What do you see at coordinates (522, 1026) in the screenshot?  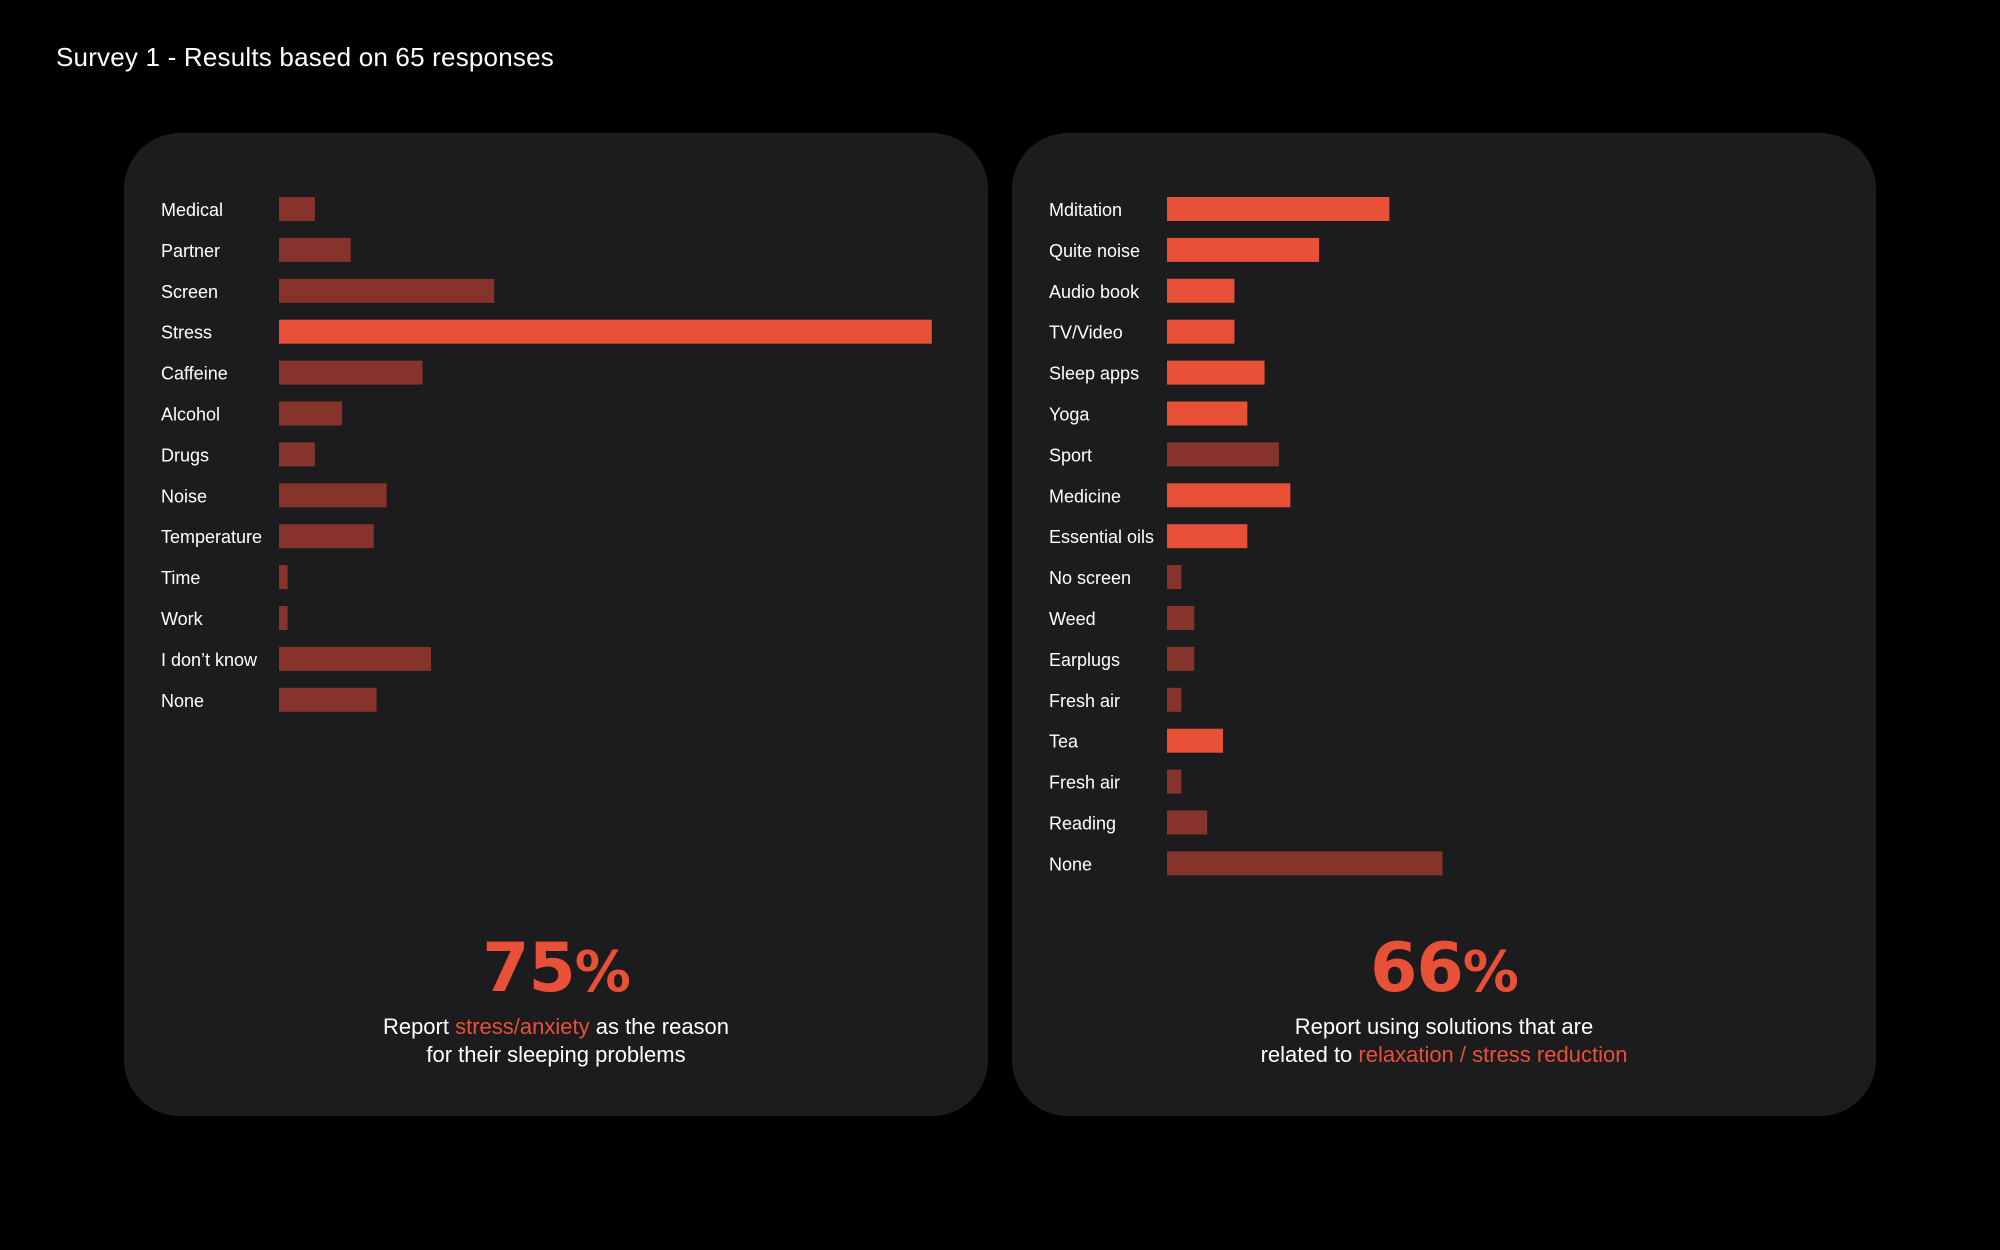 I see `reasons-caption-highlight: stress/anxiety` at bounding box center [522, 1026].